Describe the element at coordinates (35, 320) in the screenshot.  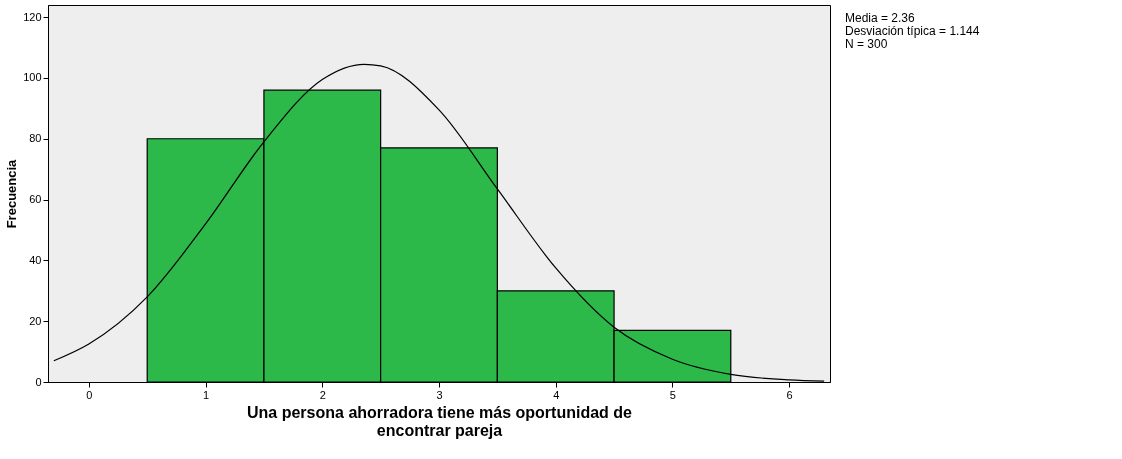
I see `y-tick-label: 20` at that location.